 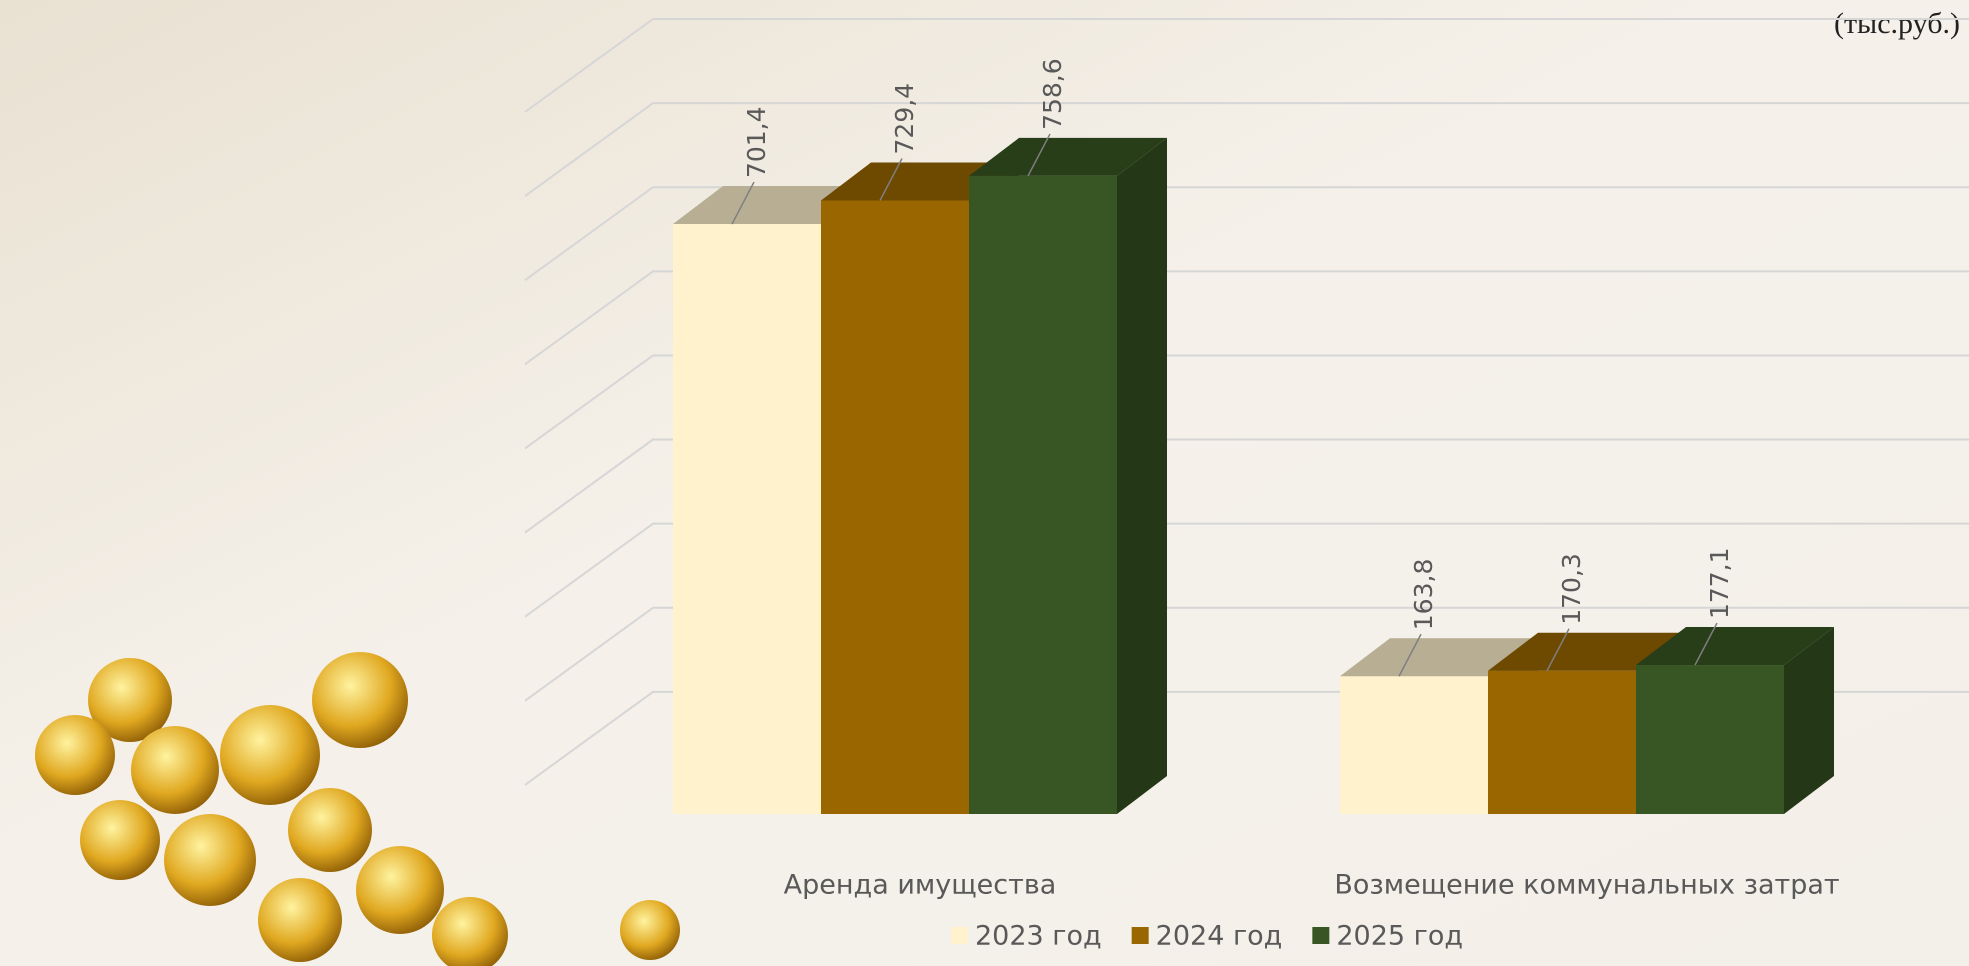 I want to click on legend-label: 2023 год, so click(x=1038, y=936).